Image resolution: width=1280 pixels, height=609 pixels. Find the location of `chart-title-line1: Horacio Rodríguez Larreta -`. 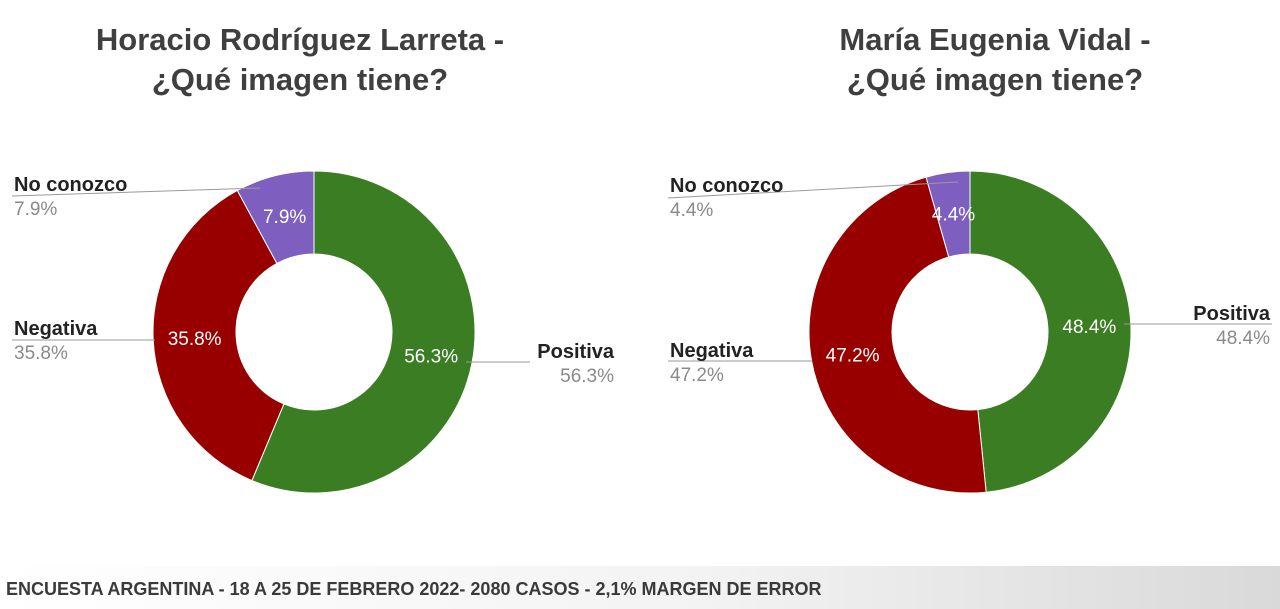

chart-title-line1: Horacio Rodríguez Larreta - is located at coordinates (300, 39).